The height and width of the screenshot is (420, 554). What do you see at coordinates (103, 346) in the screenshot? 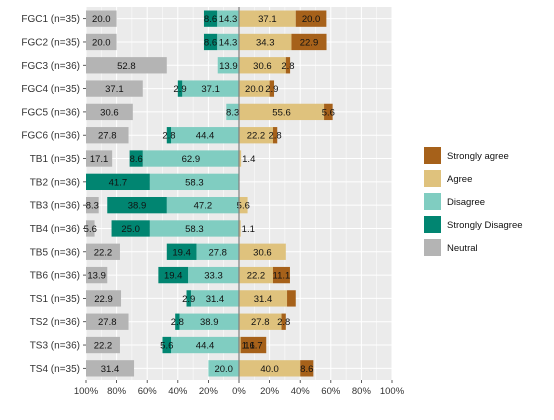
I see `data-label: 22.2` at bounding box center [103, 346].